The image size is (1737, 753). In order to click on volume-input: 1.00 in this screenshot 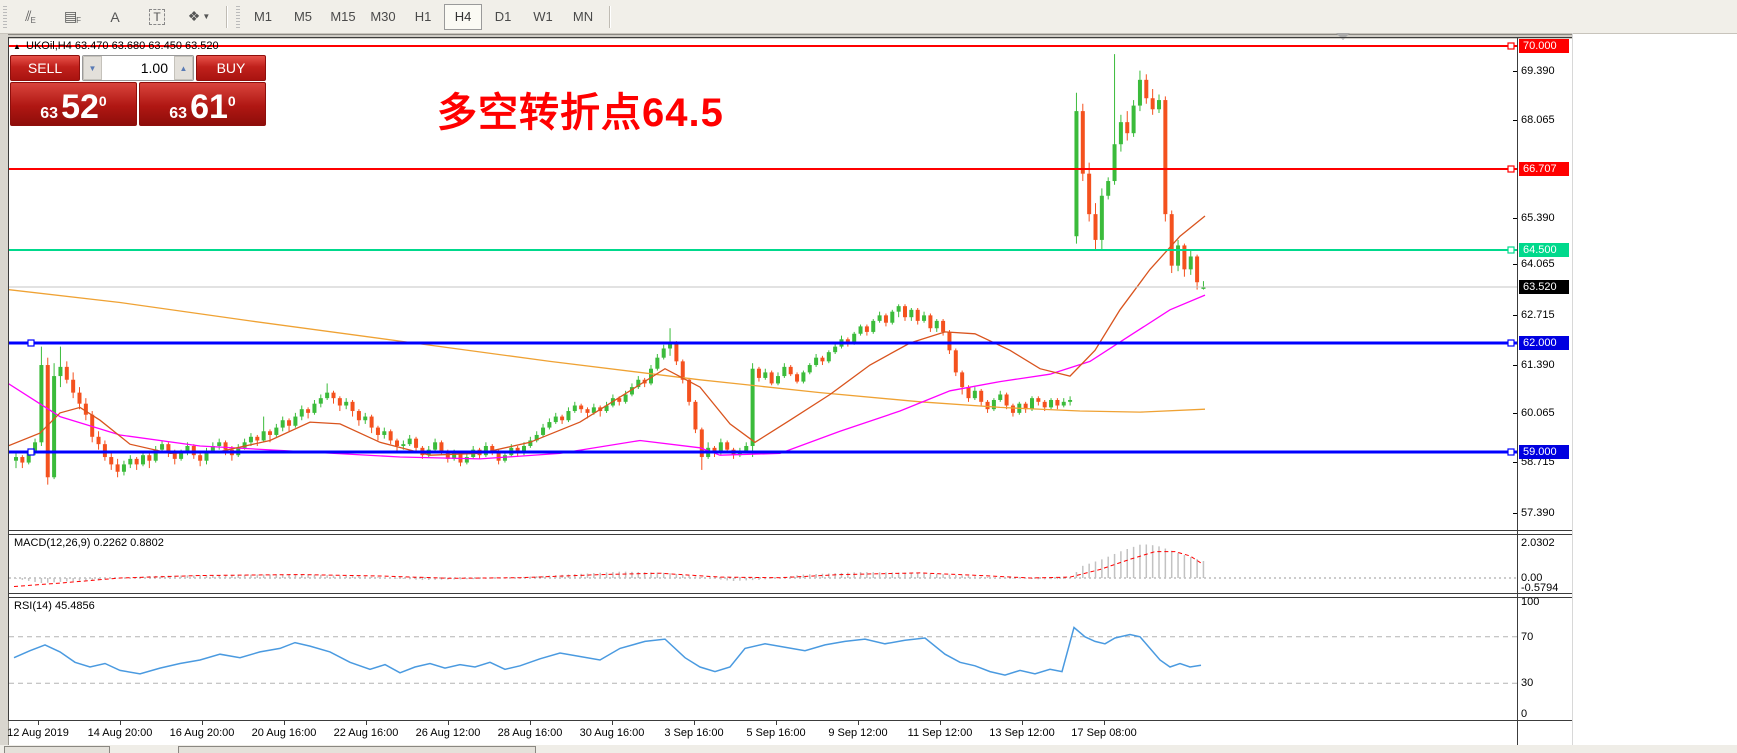, I will do `click(154, 68)`.